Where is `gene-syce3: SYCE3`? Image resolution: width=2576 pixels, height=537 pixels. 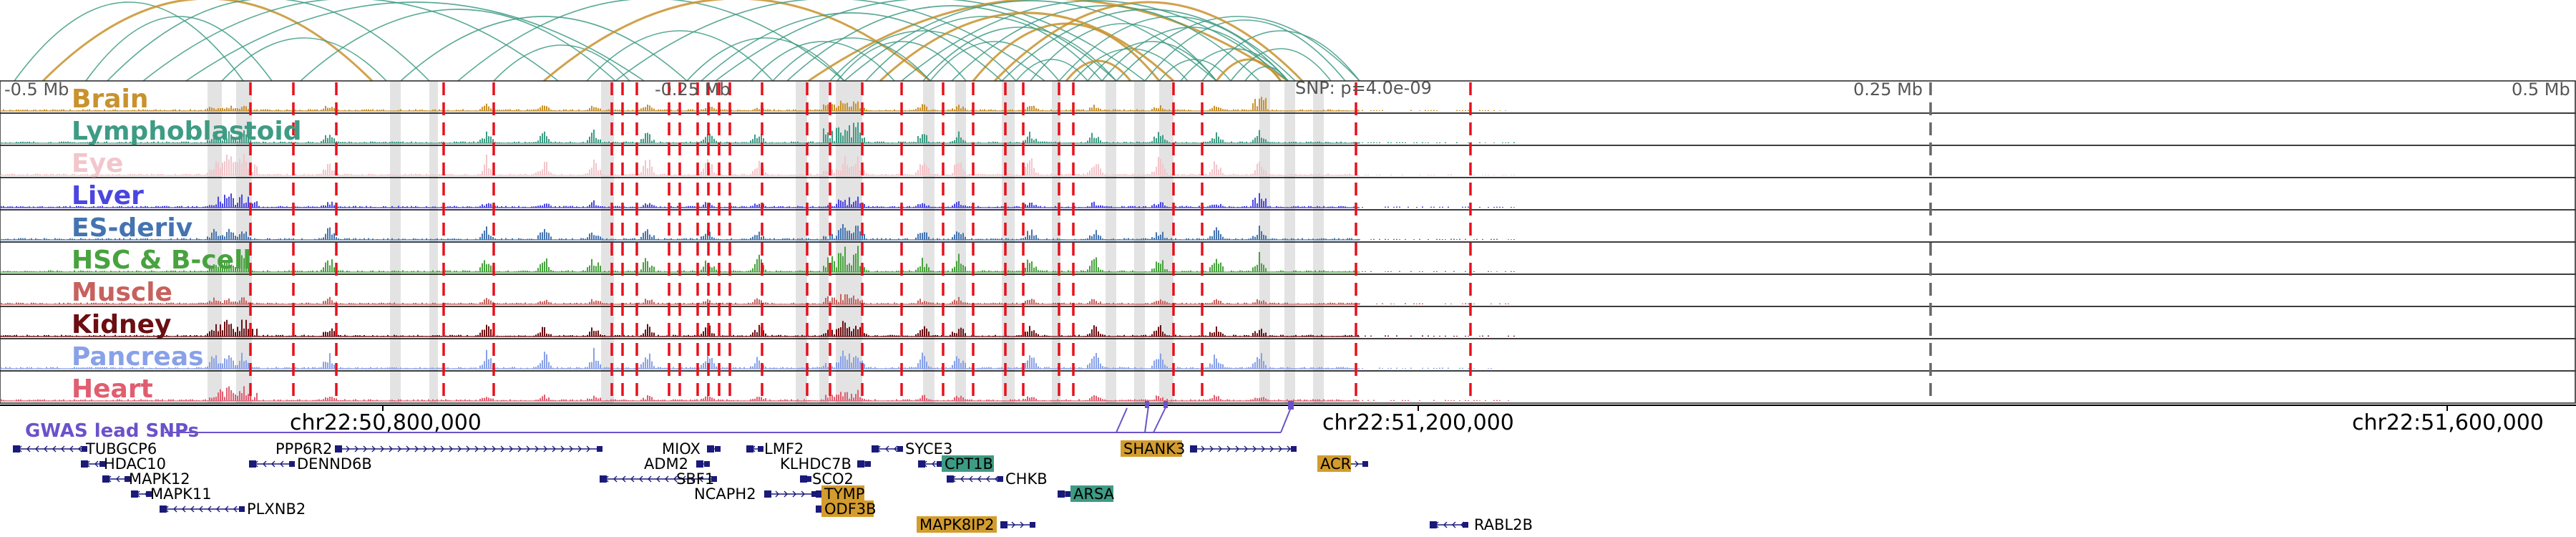 gene-syce3: SYCE3 is located at coordinates (912, 449).